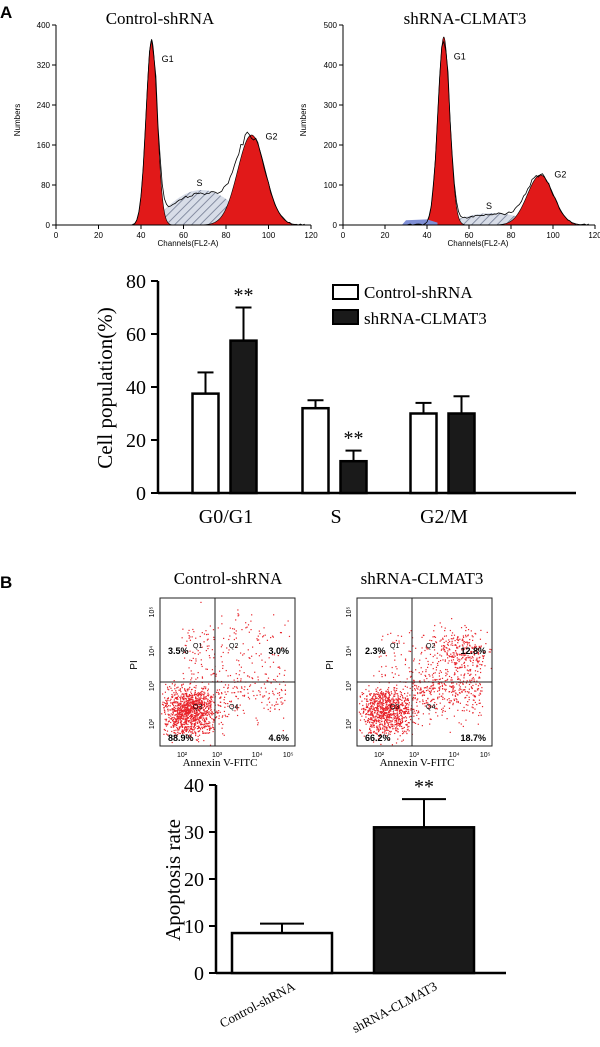 The image size is (600, 1047). What do you see at coordinates (331, 105) in the screenshot?
I see `y-tick-label: 300` at bounding box center [331, 105].